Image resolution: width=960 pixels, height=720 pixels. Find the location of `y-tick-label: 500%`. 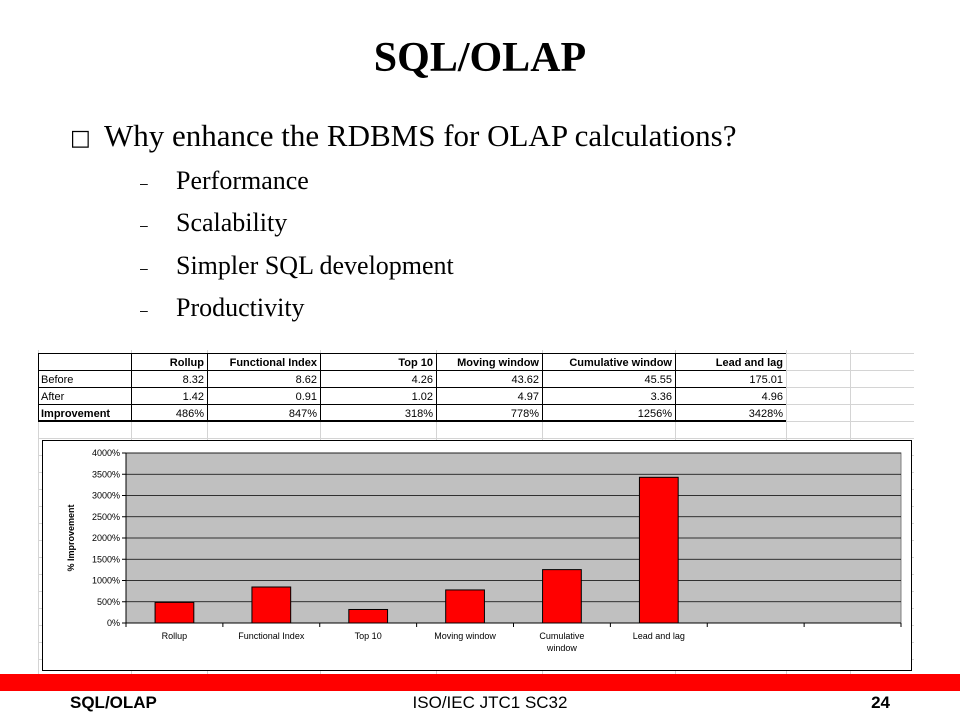

y-tick-label: 500% is located at coordinates (108, 602).